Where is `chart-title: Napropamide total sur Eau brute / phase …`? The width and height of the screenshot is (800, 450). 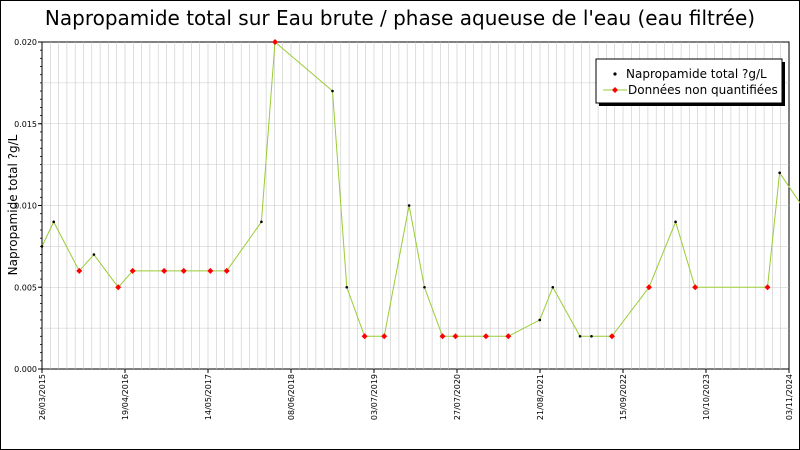
chart-title: Napropamide total sur Eau brute / phase … is located at coordinates (400, 18).